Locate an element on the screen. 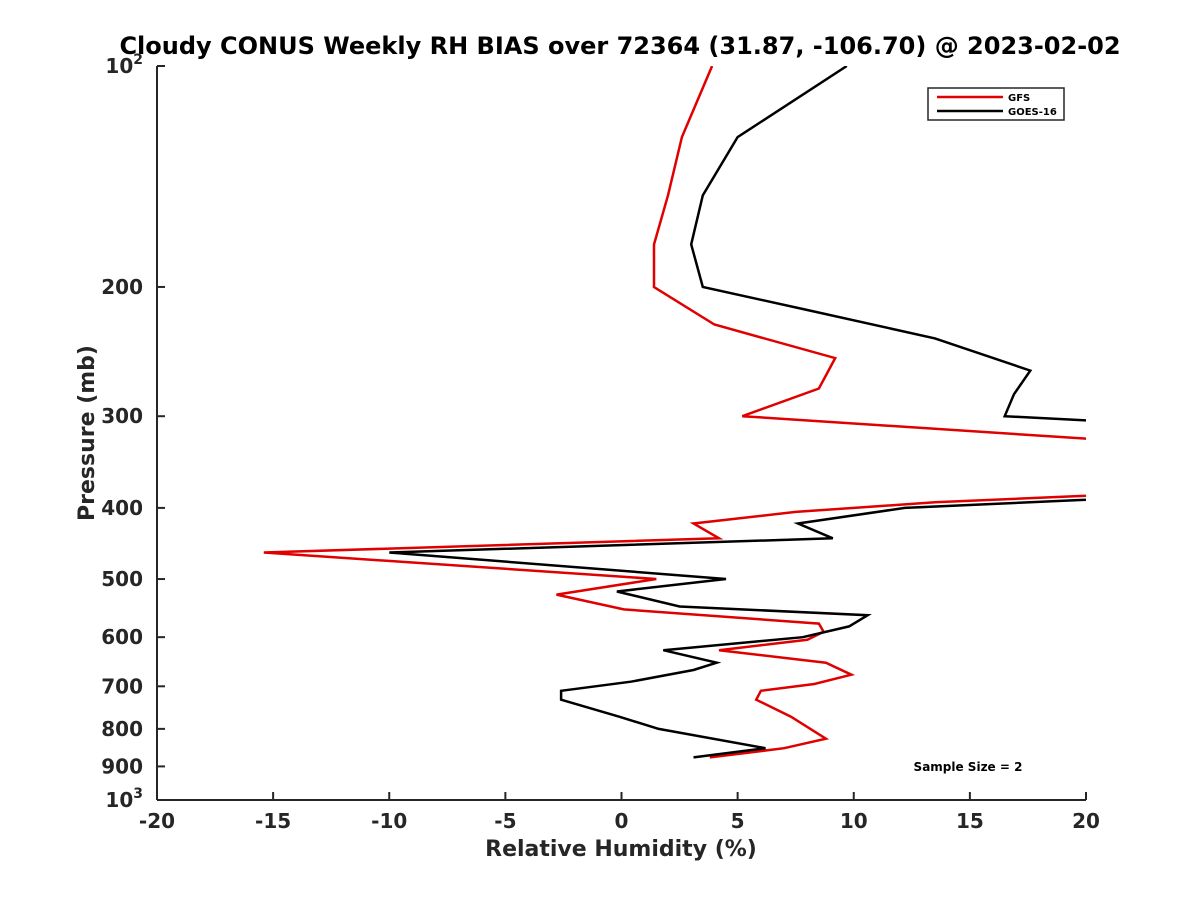 Image resolution: width=1200 pixels, height=900 pixels. x-tick-label: -20 is located at coordinates (157, 821).